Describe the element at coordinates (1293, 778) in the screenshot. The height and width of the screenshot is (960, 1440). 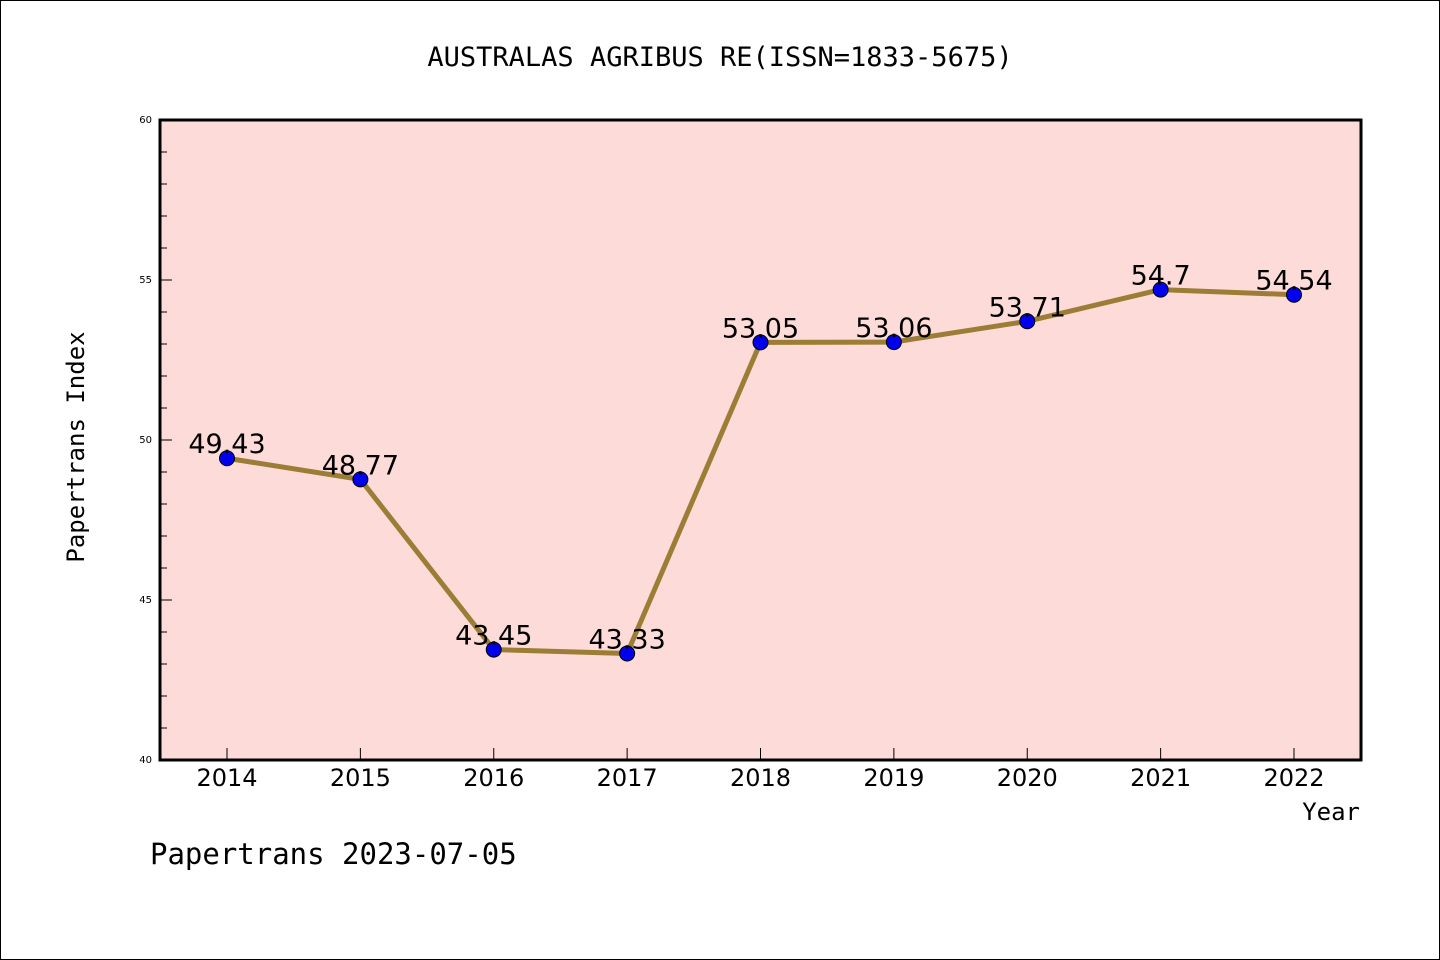
I see `x-tick-label: 2022` at that location.